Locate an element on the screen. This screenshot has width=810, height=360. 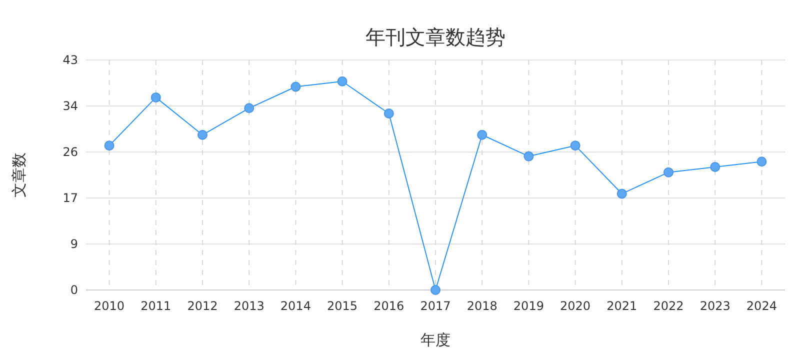
x-tick-label: 2021 is located at coordinates (622, 306).